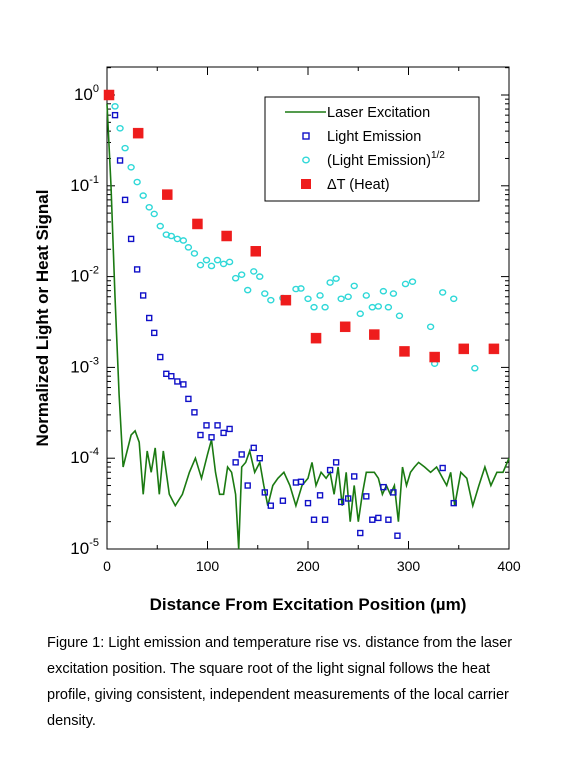  Describe the element at coordinates (84, 547) in the screenshot. I see `y-tick-label: 10⁻⁵` at that location.